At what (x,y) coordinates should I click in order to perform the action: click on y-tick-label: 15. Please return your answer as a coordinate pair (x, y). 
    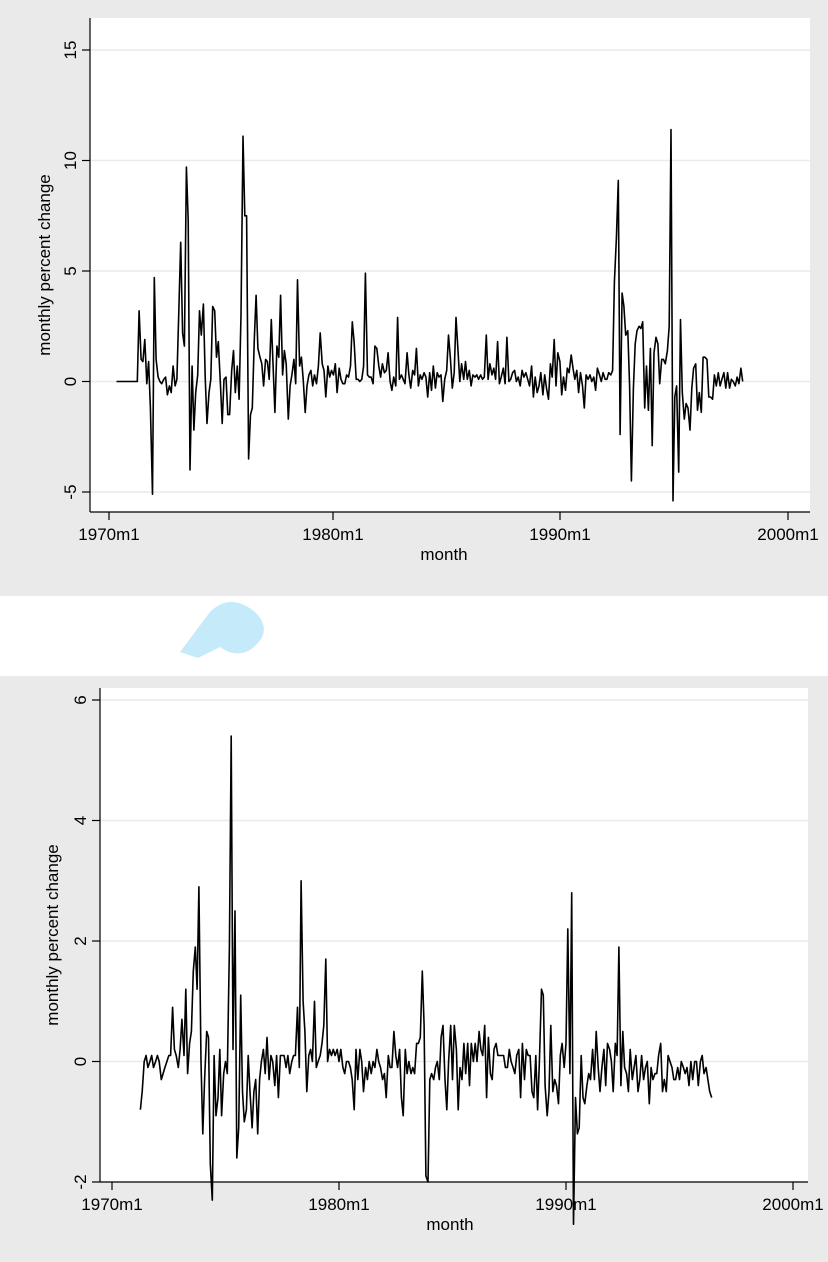
    Looking at the image, I should click on (70, 50).